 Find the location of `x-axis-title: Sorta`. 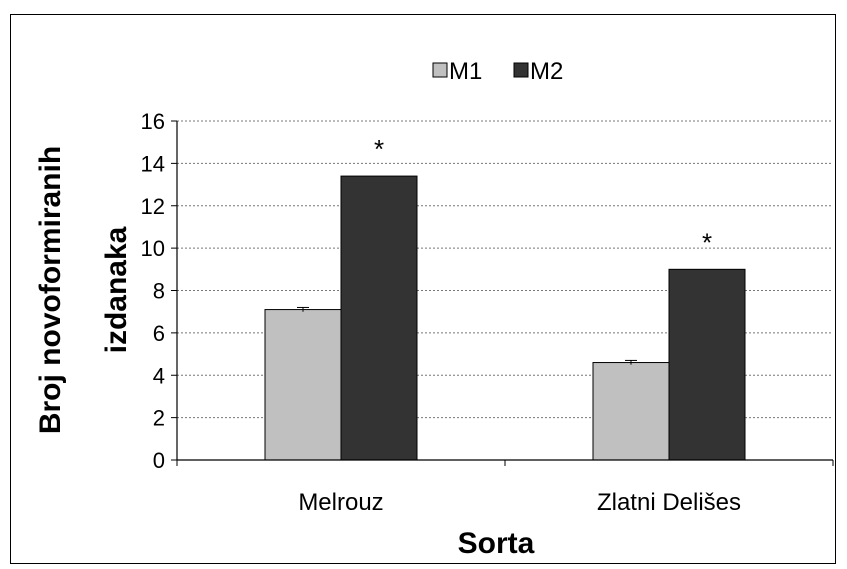

x-axis-title: Sorta is located at coordinates (496, 543).